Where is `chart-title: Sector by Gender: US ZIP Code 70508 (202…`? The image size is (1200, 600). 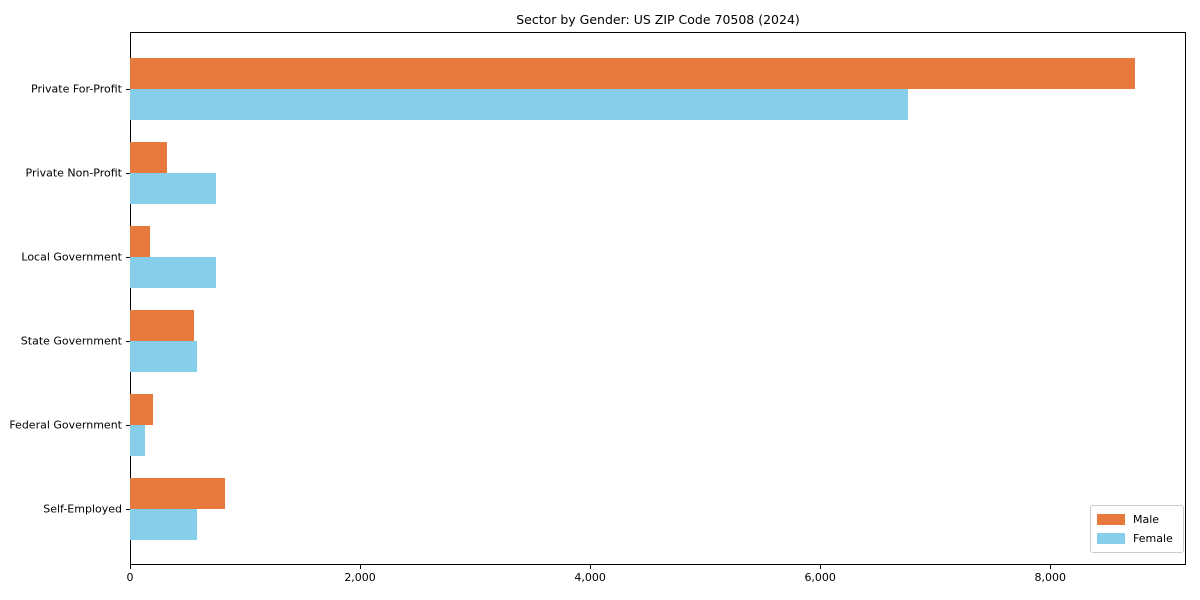 chart-title: Sector by Gender: US ZIP Code 70508 (202… is located at coordinates (658, 19).